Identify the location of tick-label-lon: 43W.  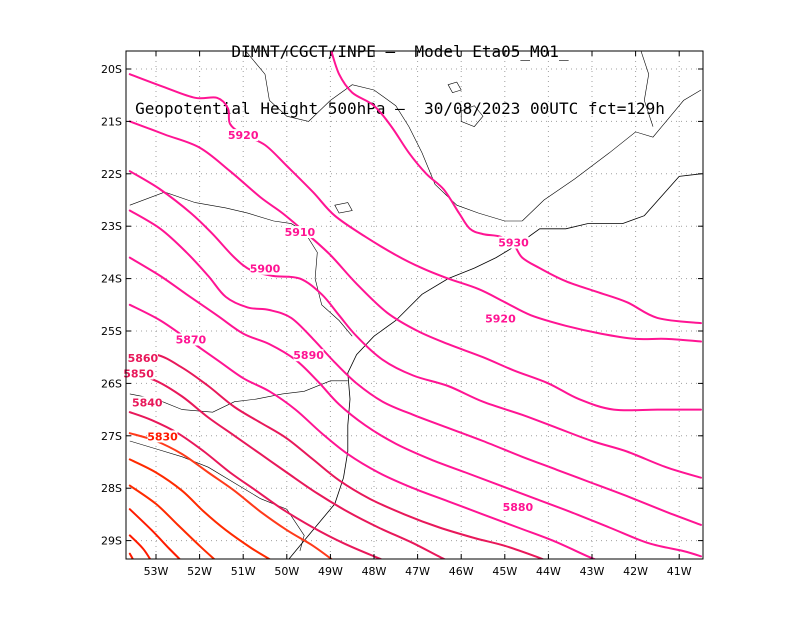
(592, 571).